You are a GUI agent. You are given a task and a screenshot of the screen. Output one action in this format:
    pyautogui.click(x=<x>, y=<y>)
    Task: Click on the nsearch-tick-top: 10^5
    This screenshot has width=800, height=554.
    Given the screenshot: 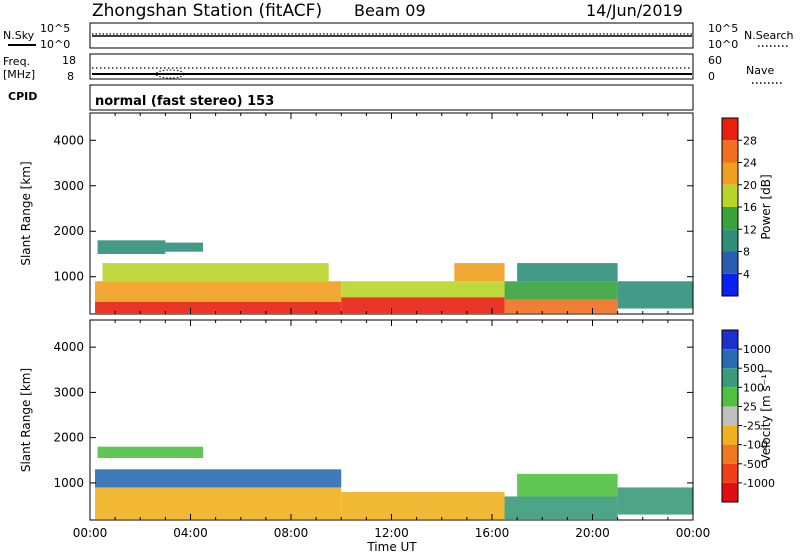 What is the action you would take?
    pyautogui.click(x=723, y=28)
    